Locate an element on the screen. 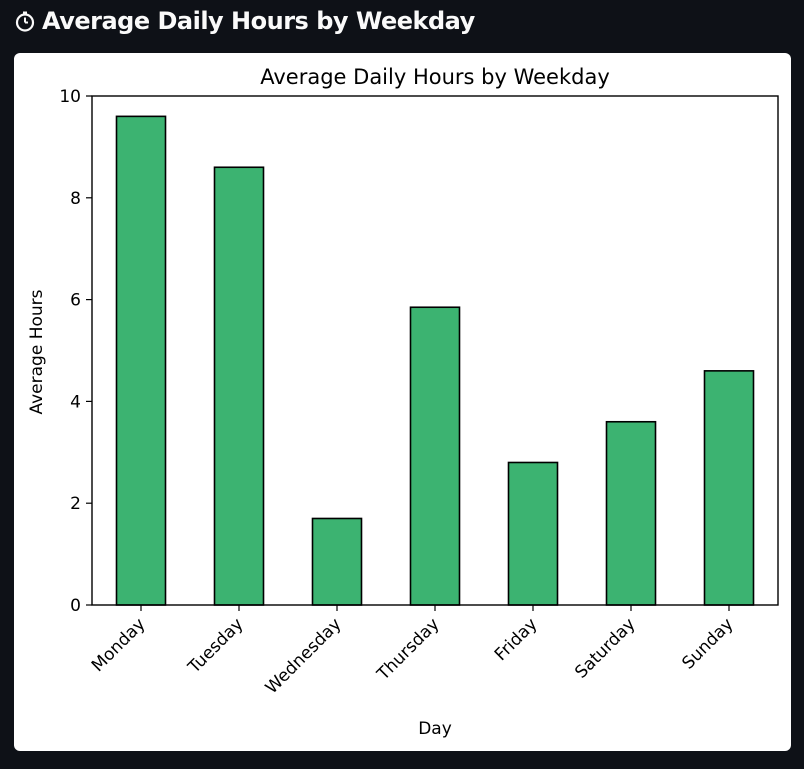  y-tick-label: 2 is located at coordinates (75, 504).